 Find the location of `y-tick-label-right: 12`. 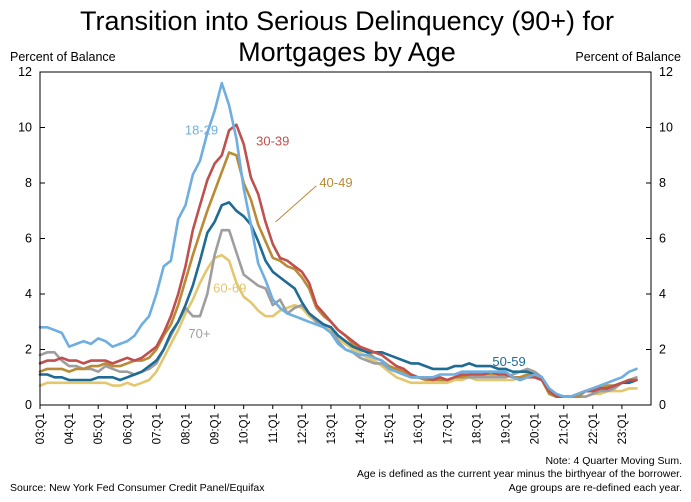

y-tick-label-right: 12 is located at coordinates (666, 72).